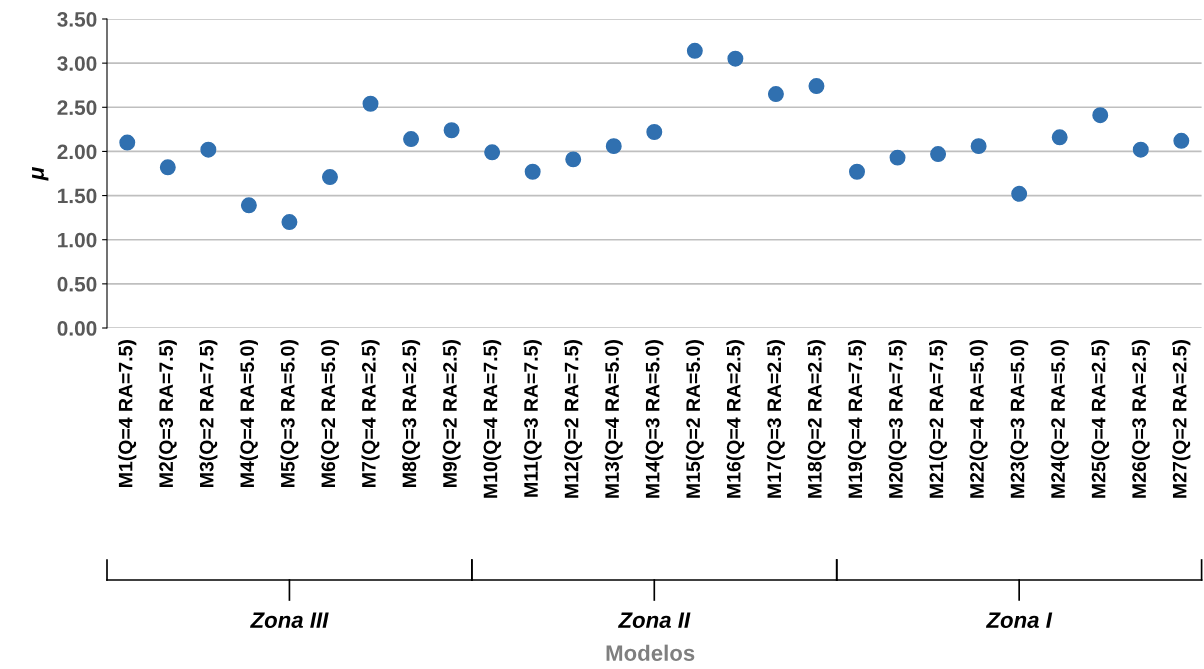 Image resolution: width=1204 pixels, height=669 pixels. Describe the element at coordinates (451, 413) in the screenshot. I see `x-tick-label: M9(Q=2 RA=2.5)` at that location.